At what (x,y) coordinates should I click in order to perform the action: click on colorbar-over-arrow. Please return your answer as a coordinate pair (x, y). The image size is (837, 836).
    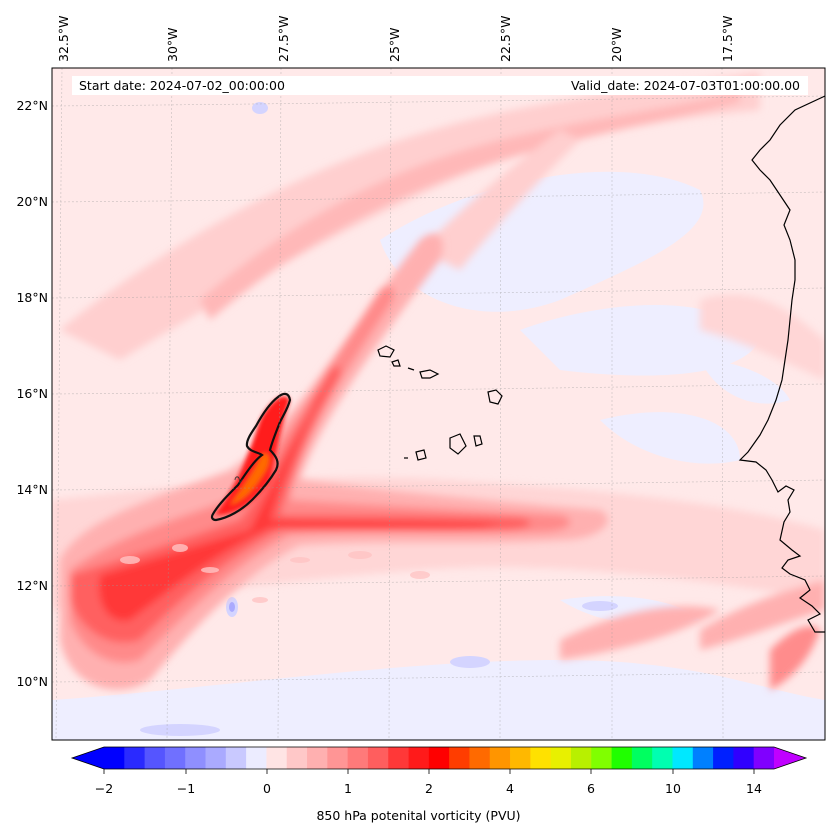
    Looking at the image, I should click on (790, 758).